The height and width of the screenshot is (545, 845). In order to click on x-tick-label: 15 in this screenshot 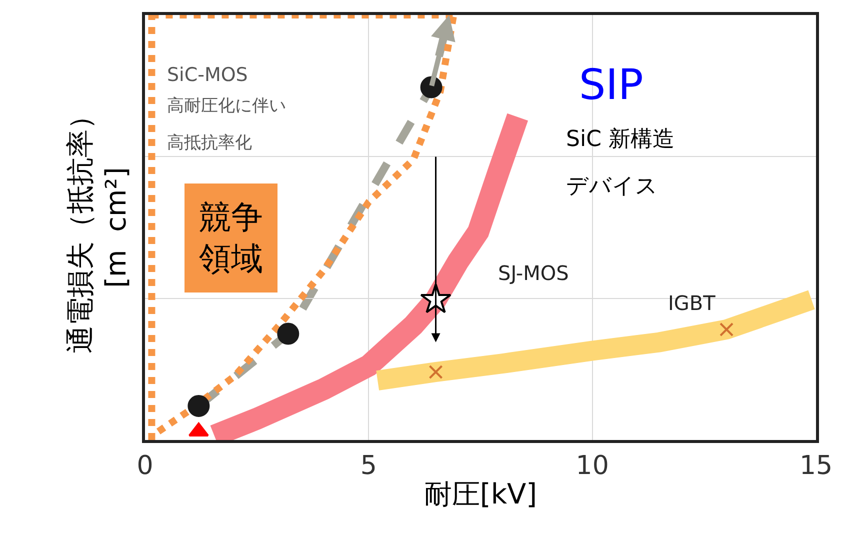, I will do `click(816, 466)`.